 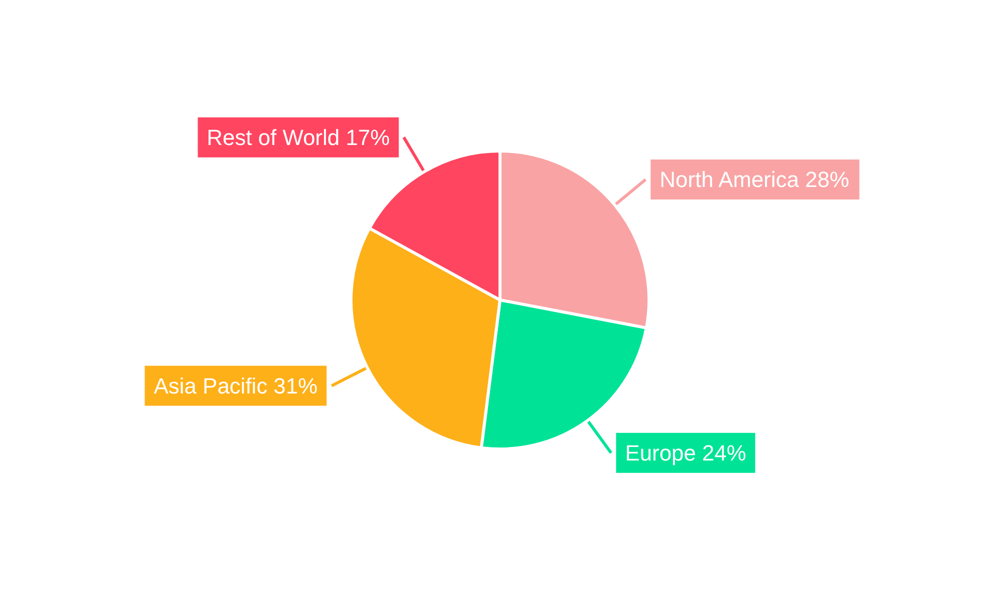 What do you see at coordinates (755, 179) in the screenshot?
I see `slice-label: North America 28%` at bounding box center [755, 179].